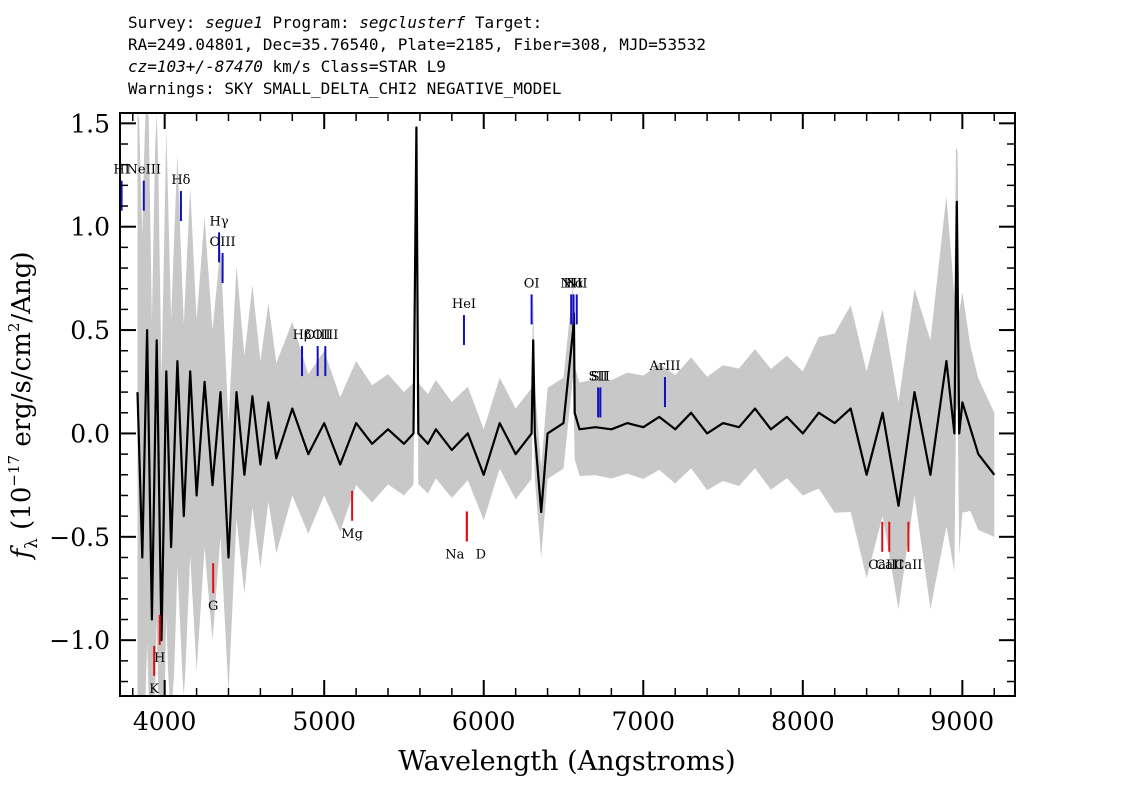 Image resolution: width=1134 pixels, height=810 pixels. What do you see at coordinates (234, 22) in the screenshot?
I see `survey-value: segue1` at bounding box center [234, 22].